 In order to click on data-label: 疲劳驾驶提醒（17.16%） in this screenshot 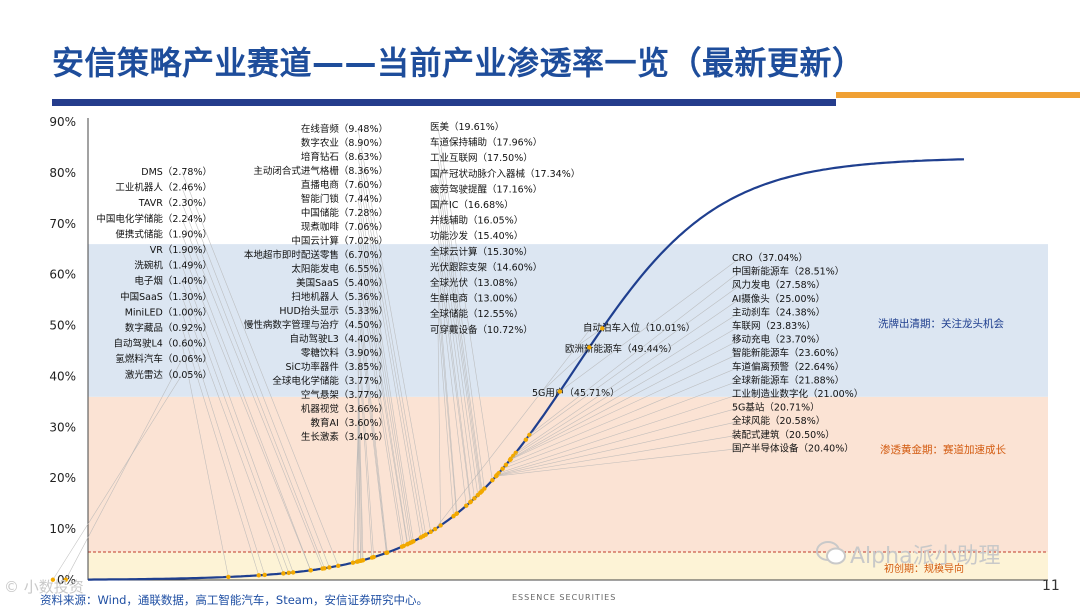, I will do `click(486, 189)`.